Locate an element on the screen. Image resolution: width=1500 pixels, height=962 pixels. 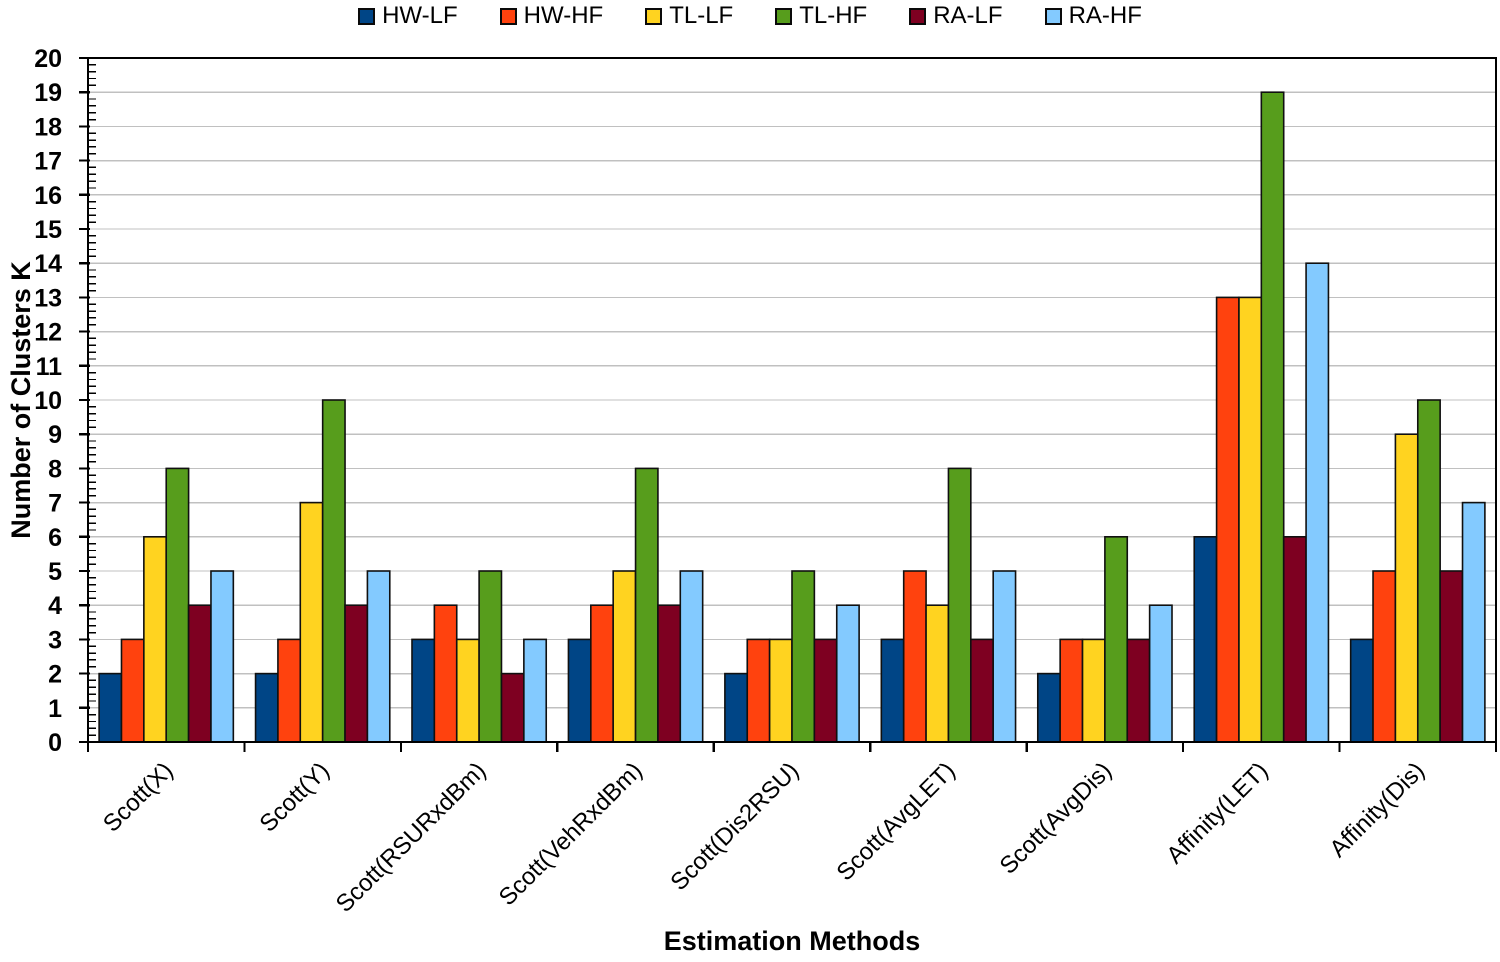
legend-label: RA-HF is located at coordinates (1105, 15).